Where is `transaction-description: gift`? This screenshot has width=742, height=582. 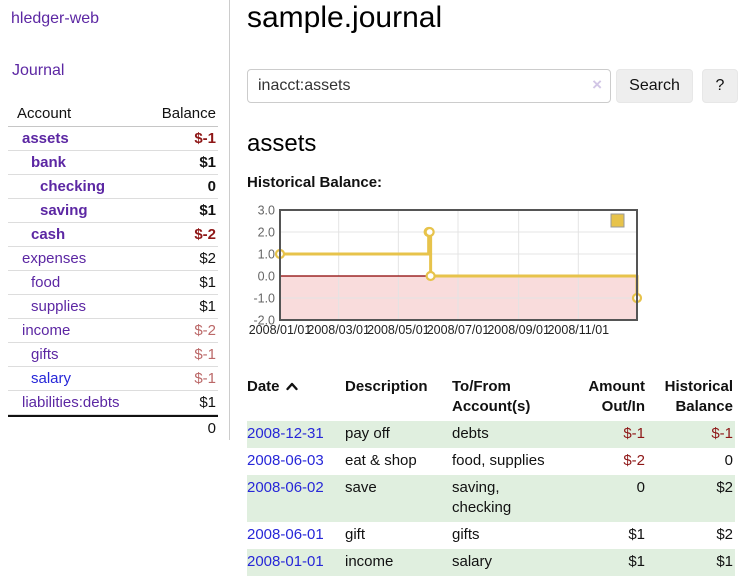
transaction-description: gift is located at coordinates (355, 534).